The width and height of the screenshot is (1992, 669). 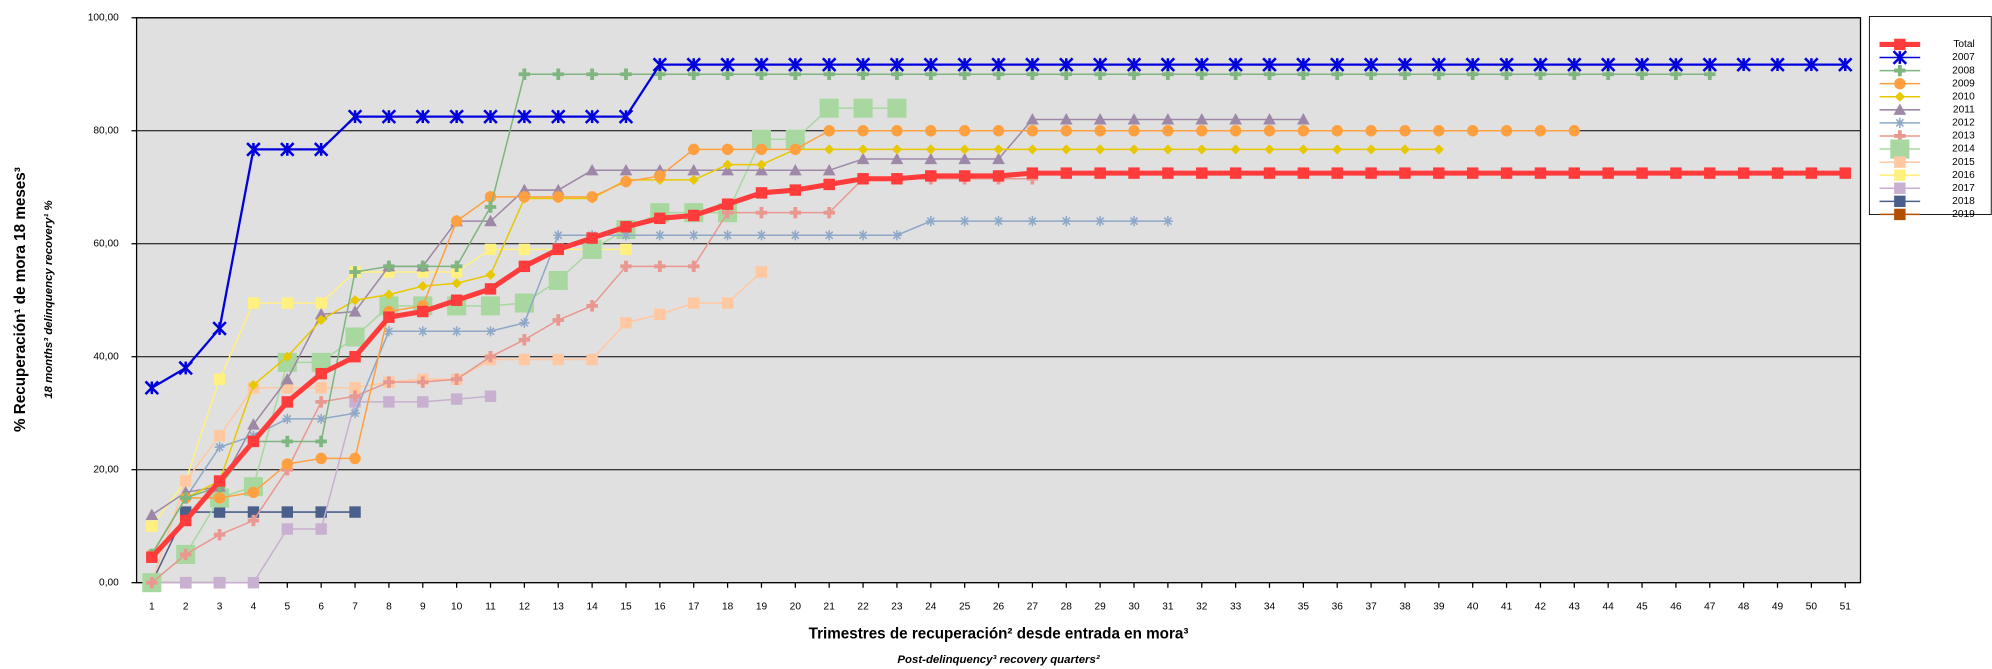 What do you see at coordinates (559, 606) in the screenshot?
I see `x-tick-label: 13` at bounding box center [559, 606].